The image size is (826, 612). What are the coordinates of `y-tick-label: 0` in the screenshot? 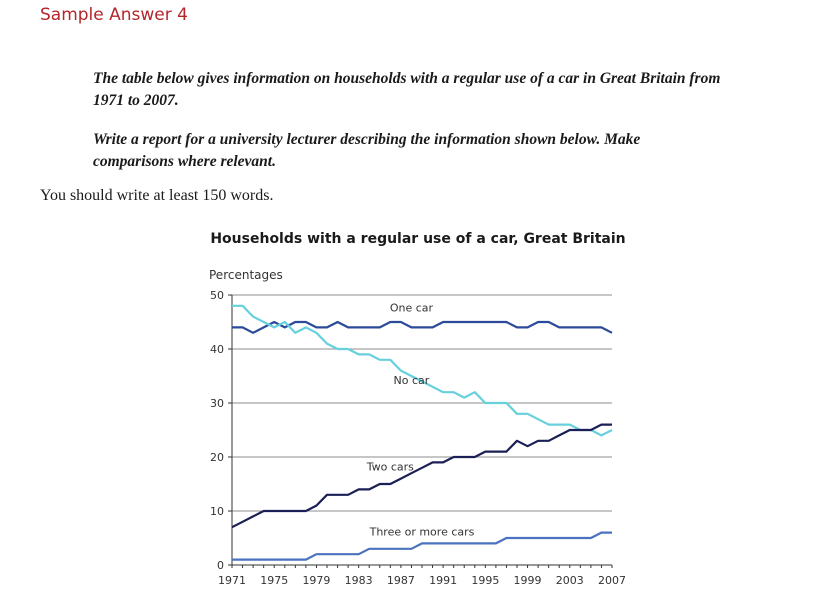 It's located at (220, 565).